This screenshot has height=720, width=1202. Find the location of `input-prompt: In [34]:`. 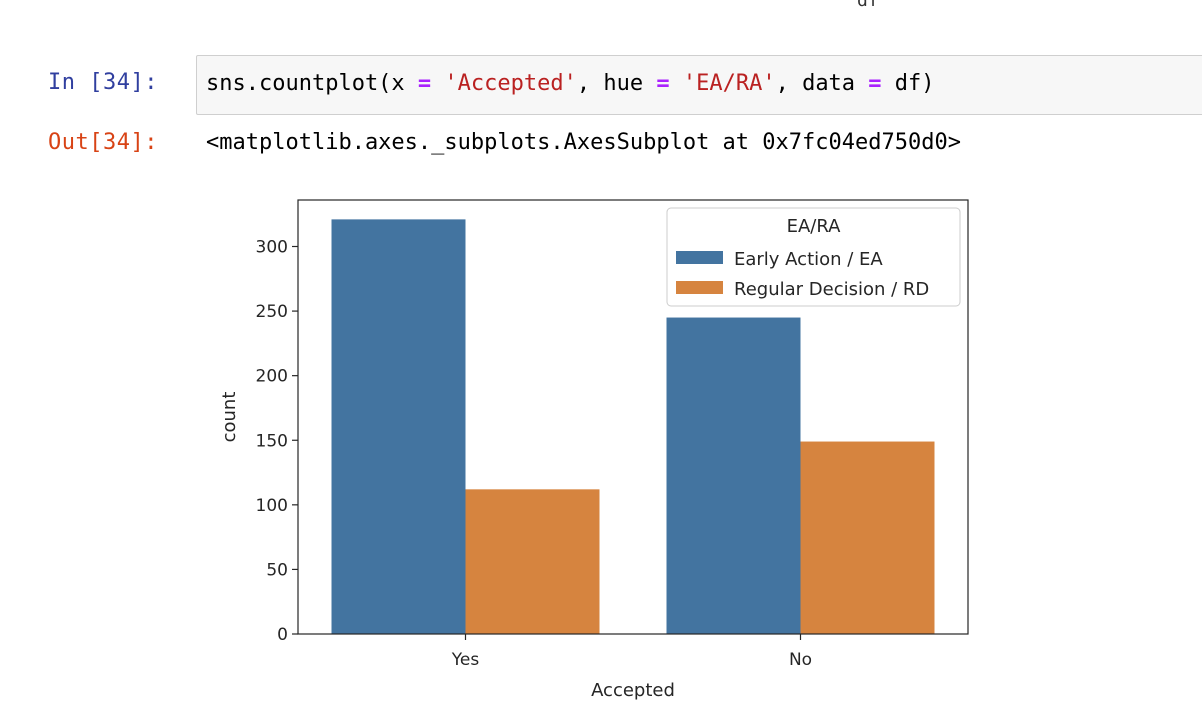

input-prompt: In [34]: is located at coordinates (103, 82).